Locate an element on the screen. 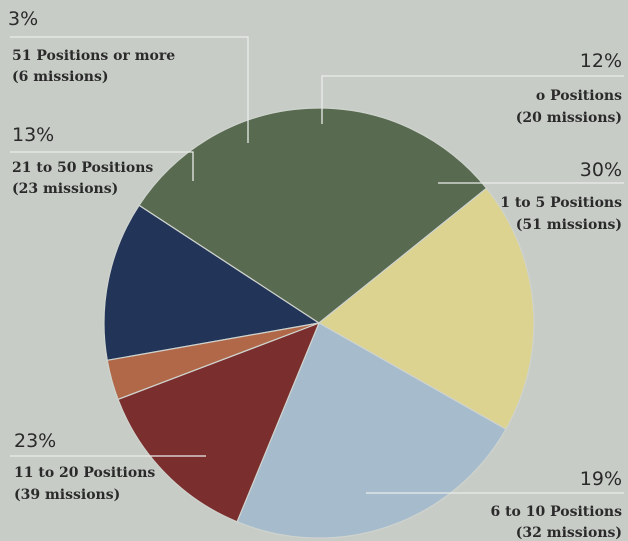 The image size is (628, 541). pie-slice-51-plus is located at coordinates (213, 361).